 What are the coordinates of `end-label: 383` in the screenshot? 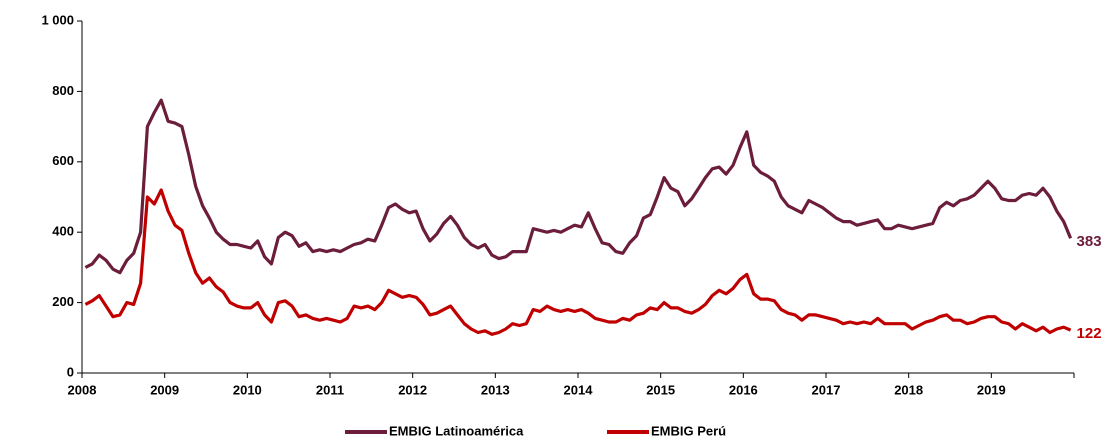 It's located at (1089, 241).